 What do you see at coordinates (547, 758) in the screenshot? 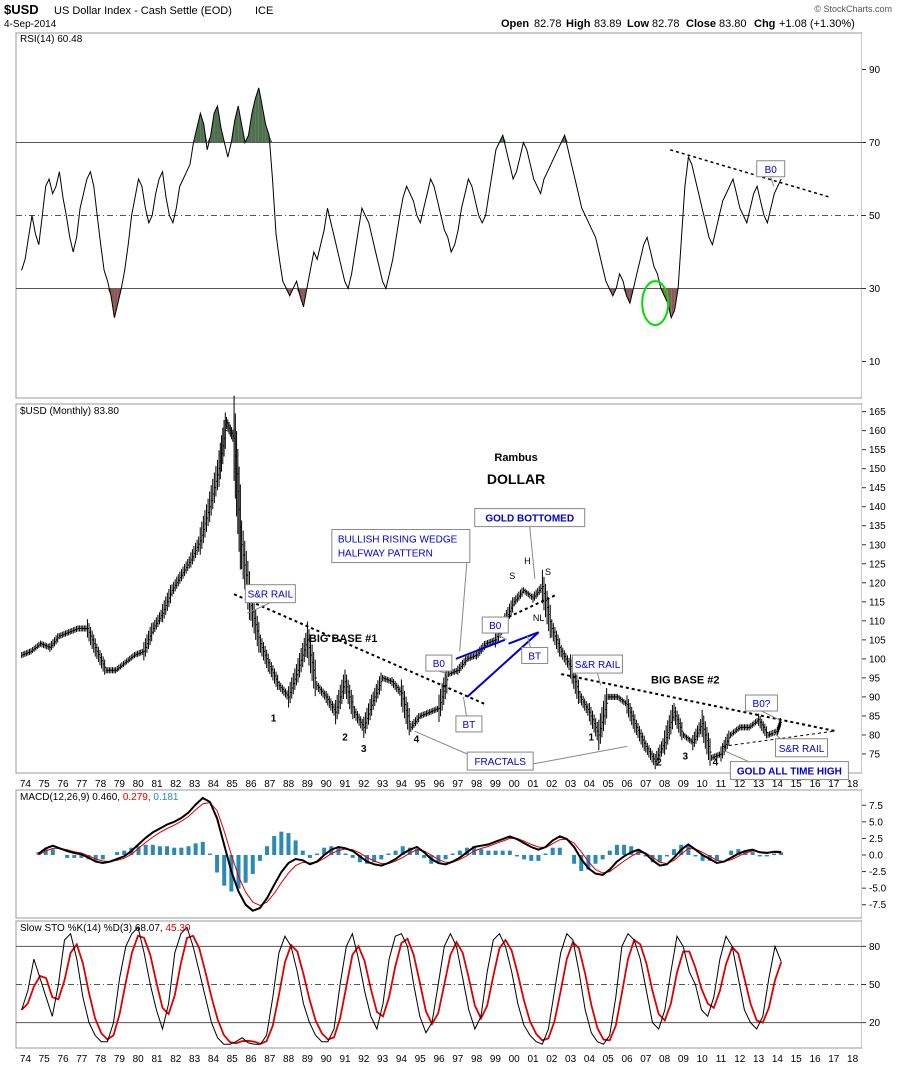
I see `fractals-callout: FRACTALS` at bounding box center [547, 758].